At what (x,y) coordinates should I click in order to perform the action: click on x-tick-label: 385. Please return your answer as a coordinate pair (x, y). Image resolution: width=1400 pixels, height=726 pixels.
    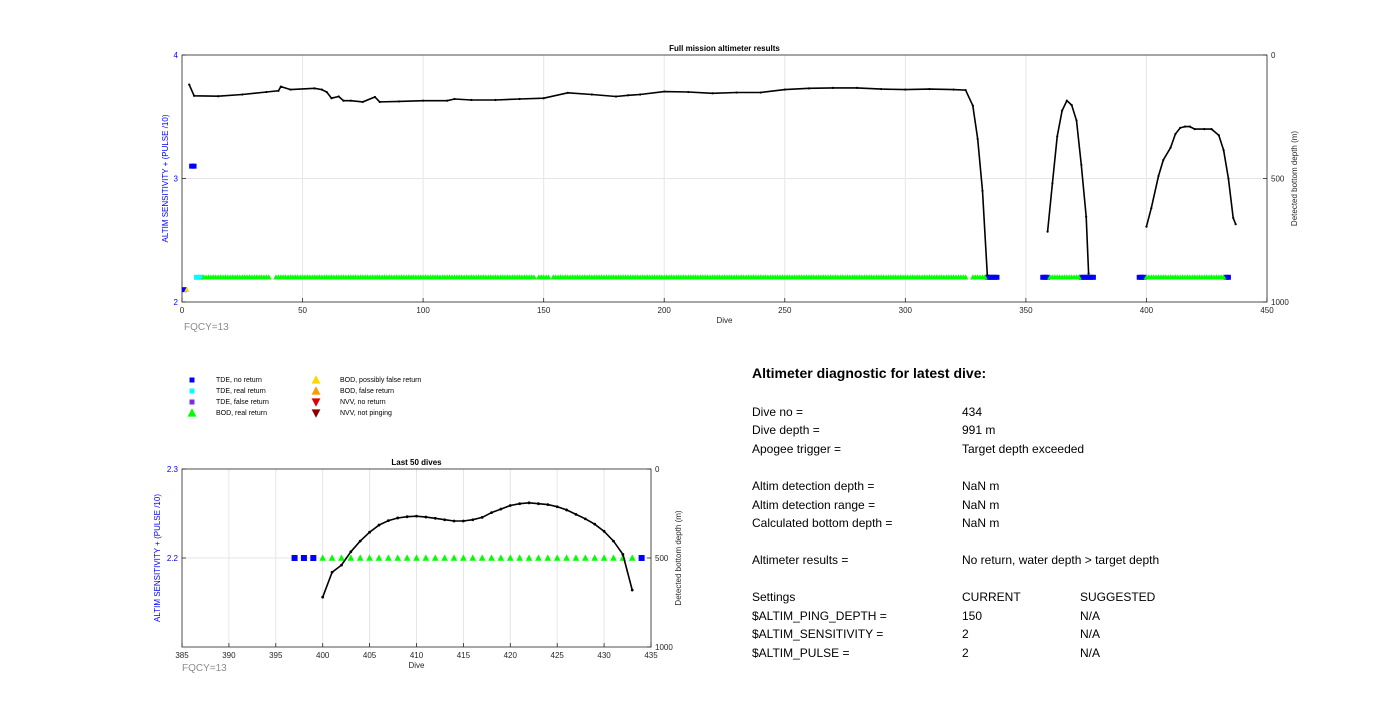
    Looking at the image, I should click on (182, 655).